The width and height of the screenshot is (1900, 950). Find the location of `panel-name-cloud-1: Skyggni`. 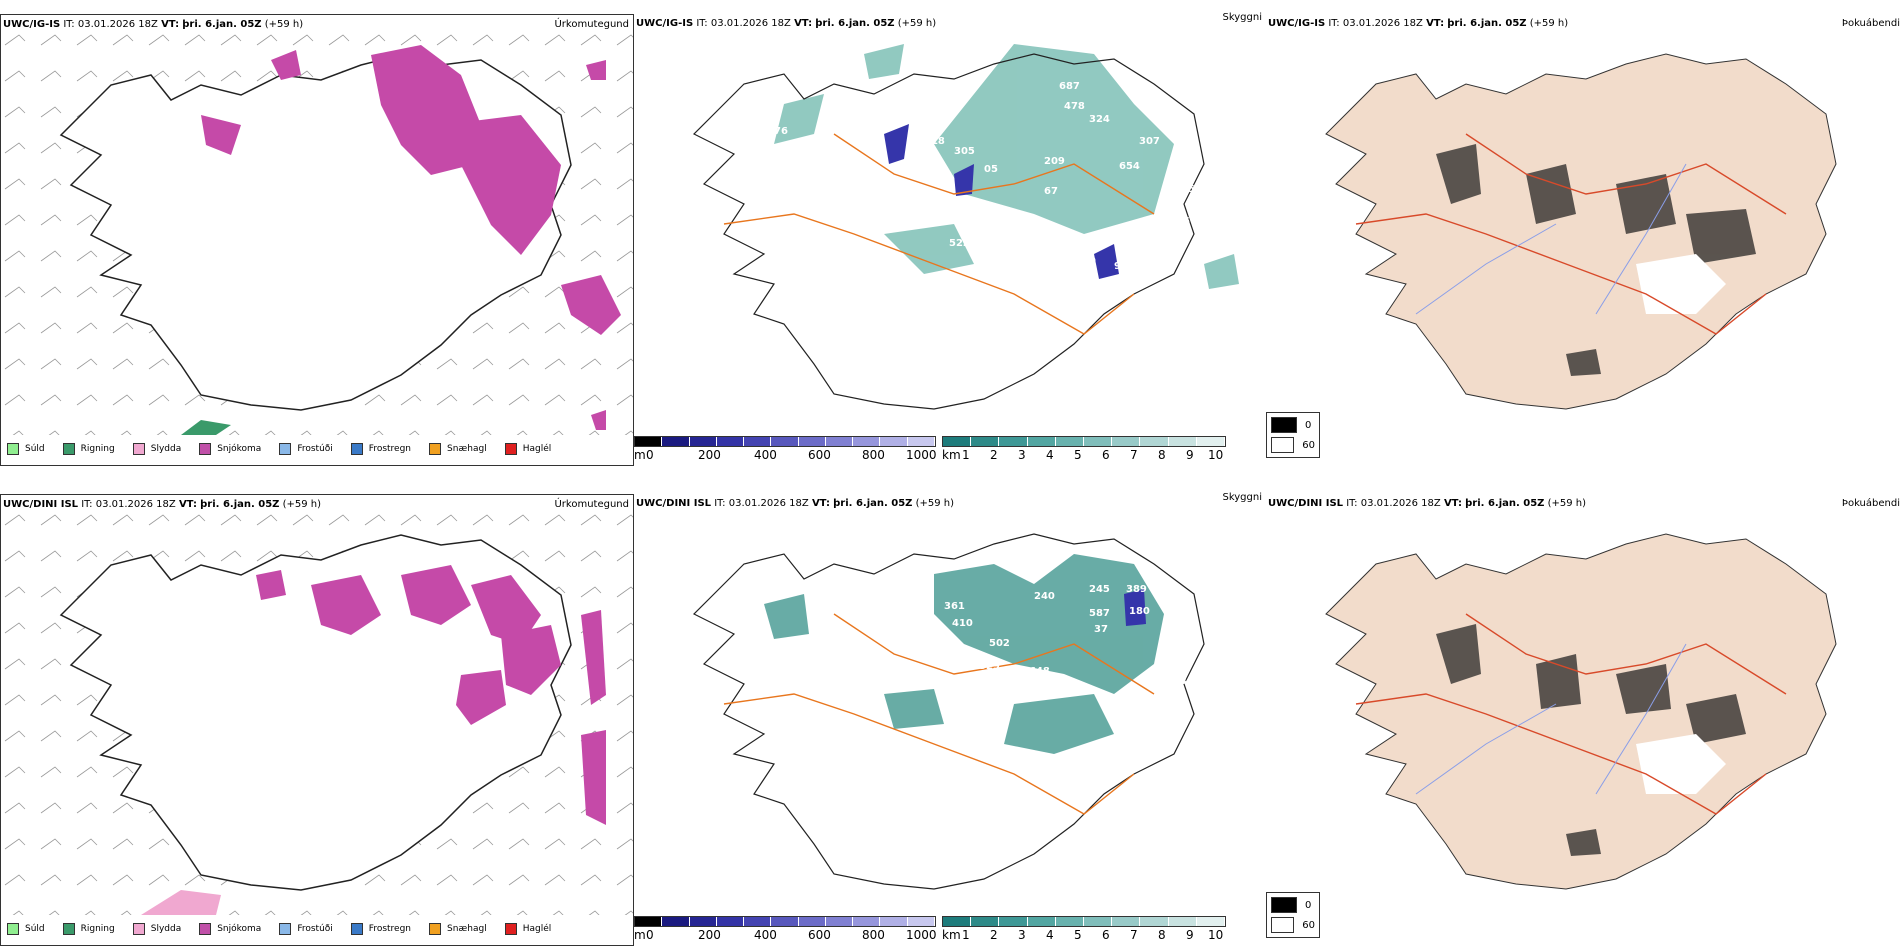

panel-name-cloud-1: Skyggni is located at coordinates (1242, 17).